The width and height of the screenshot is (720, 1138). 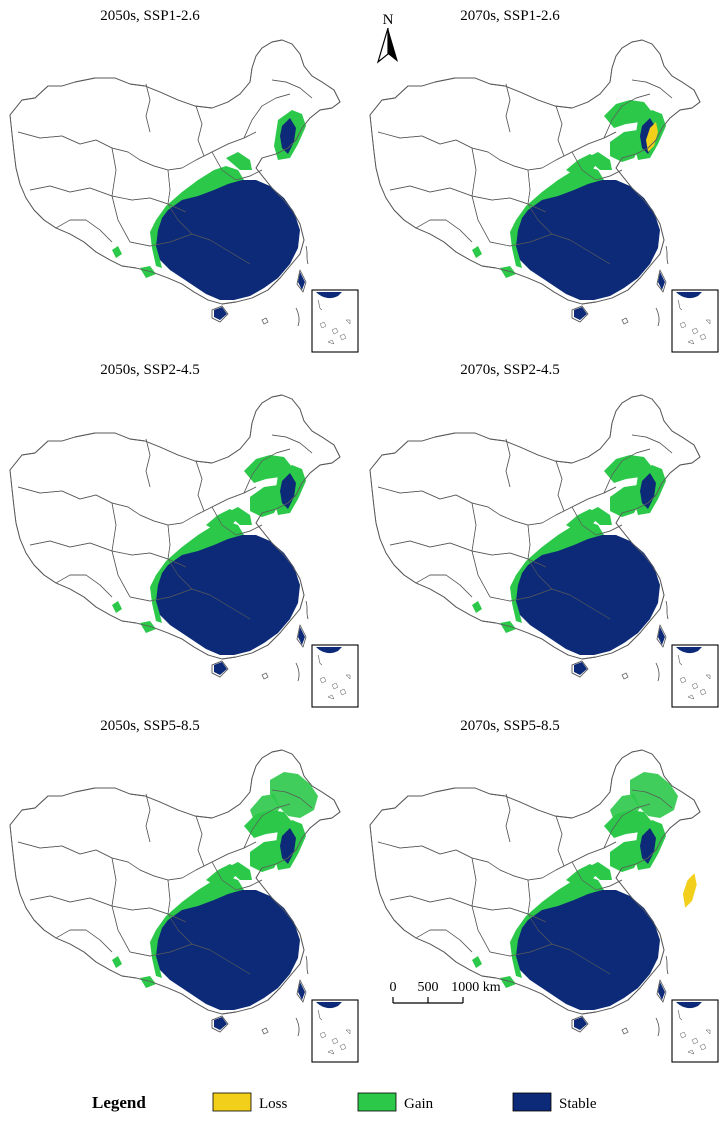 I want to click on scale-tick-1000: 1000 km, so click(x=476, y=987).